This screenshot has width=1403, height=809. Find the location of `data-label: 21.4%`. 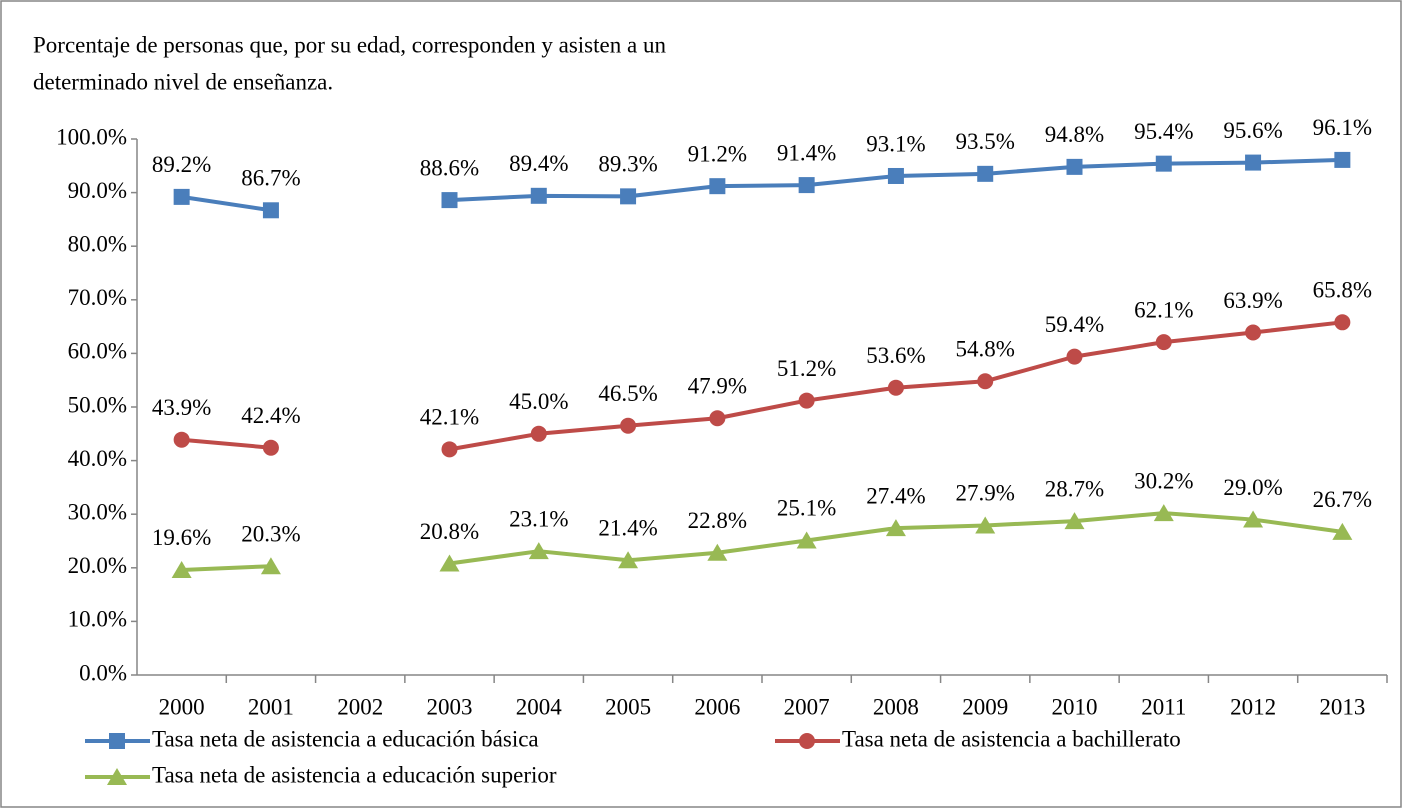

data-label: 21.4% is located at coordinates (627, 528).